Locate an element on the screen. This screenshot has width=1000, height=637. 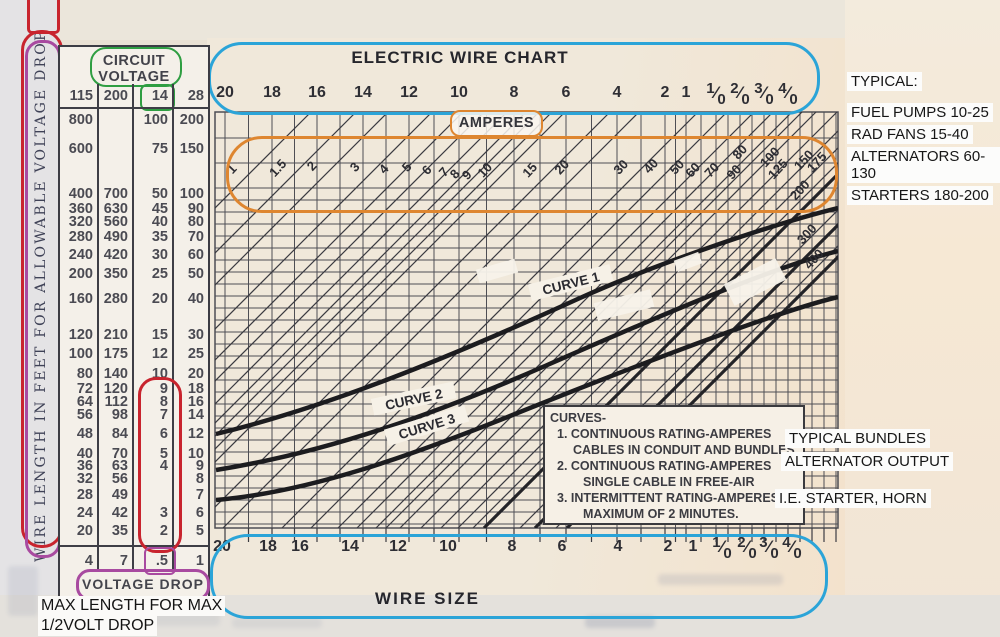
table-row: 20 35 2 5 is located at coordinates (134, 531).